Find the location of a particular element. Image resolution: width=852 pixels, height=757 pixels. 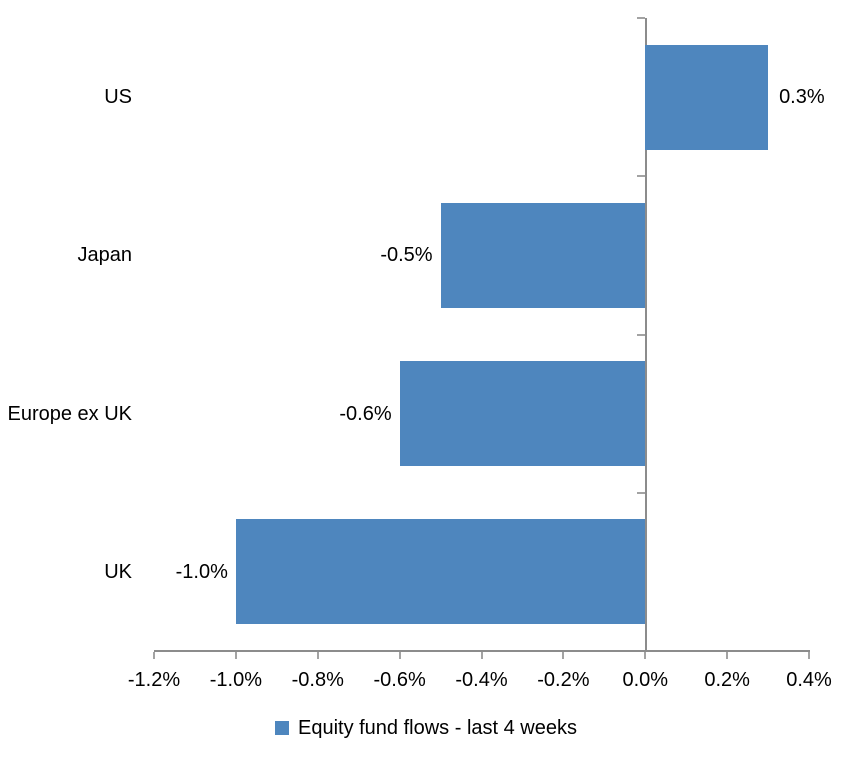

bar-data-label: 0.3% is located at coordinates (802, 97).